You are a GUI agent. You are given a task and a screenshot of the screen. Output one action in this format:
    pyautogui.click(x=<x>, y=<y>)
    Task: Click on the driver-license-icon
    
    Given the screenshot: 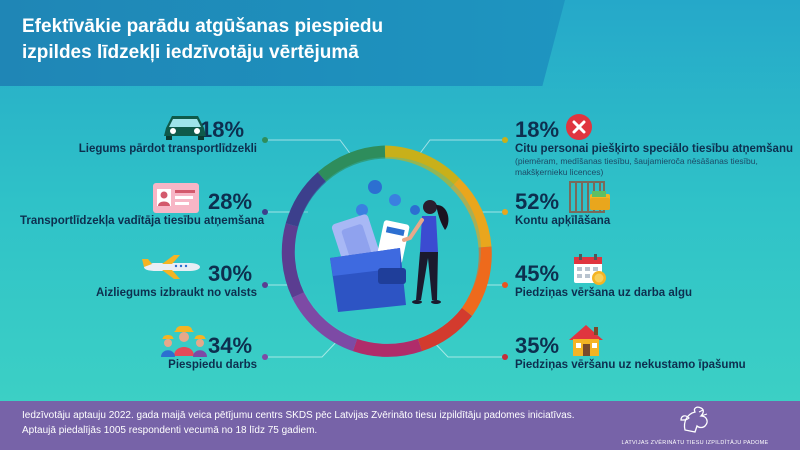 What is the action you would take?
    pyautogui.click(x=176, y=198)
    